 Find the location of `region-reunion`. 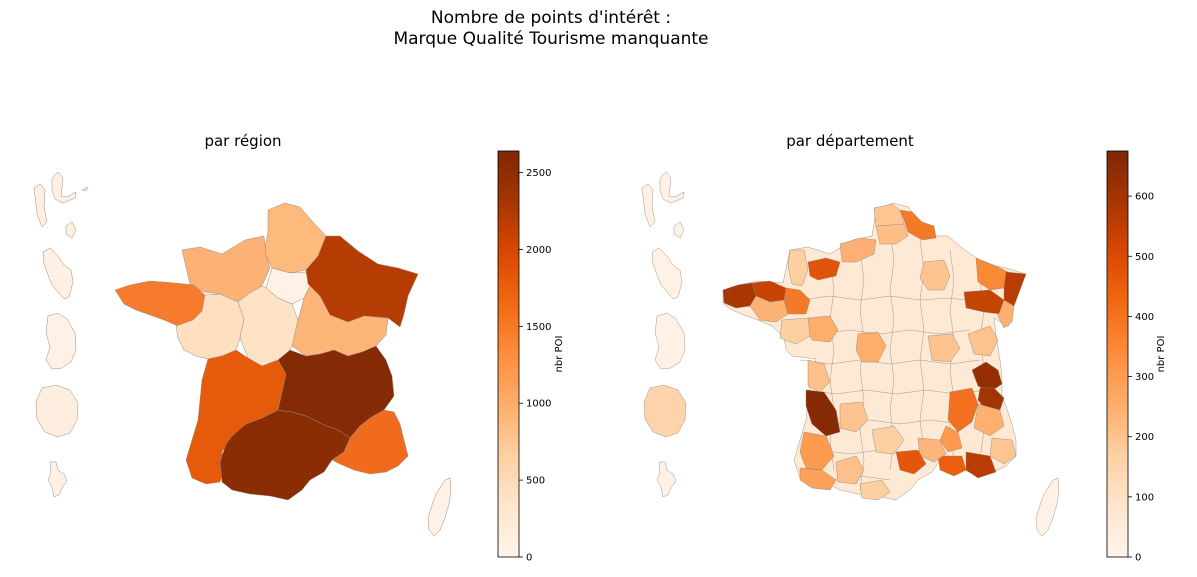

region-reunion is located at coordinates (57, 411).